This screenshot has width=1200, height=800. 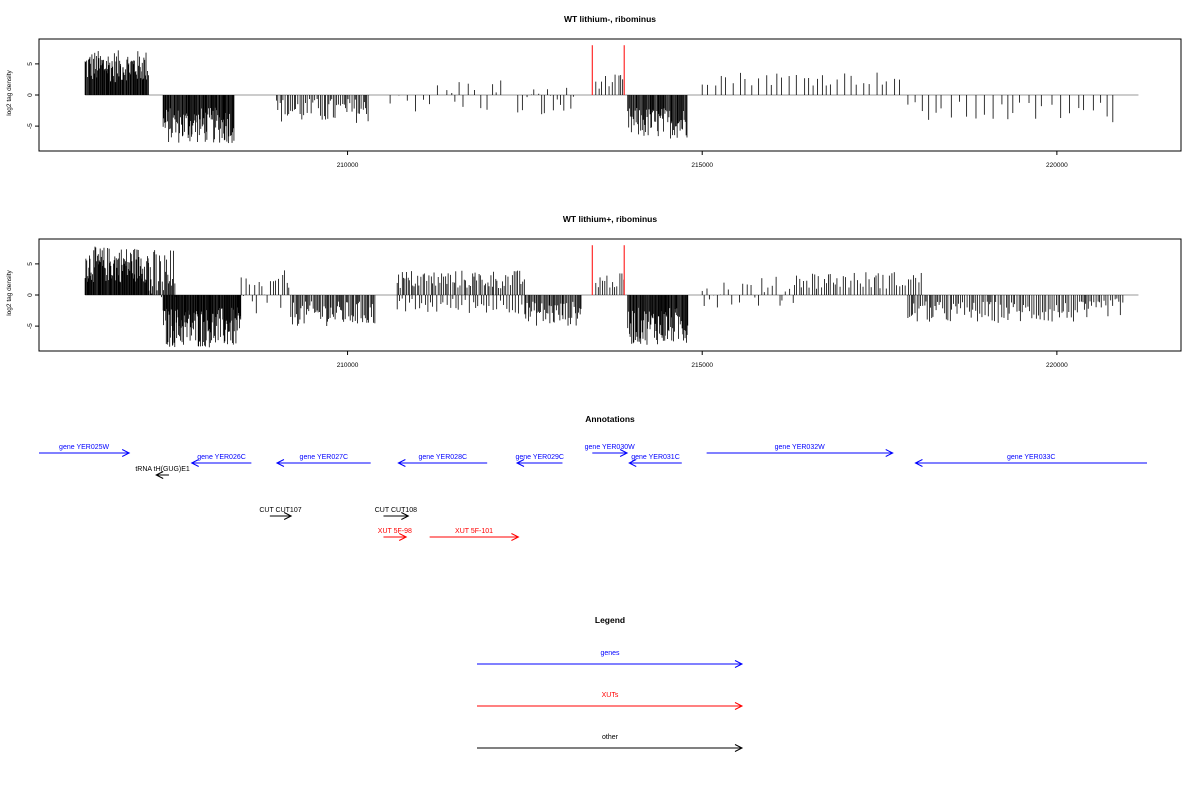 I want to click on feature-label: gene YER025W, so click(x=84, y=447).